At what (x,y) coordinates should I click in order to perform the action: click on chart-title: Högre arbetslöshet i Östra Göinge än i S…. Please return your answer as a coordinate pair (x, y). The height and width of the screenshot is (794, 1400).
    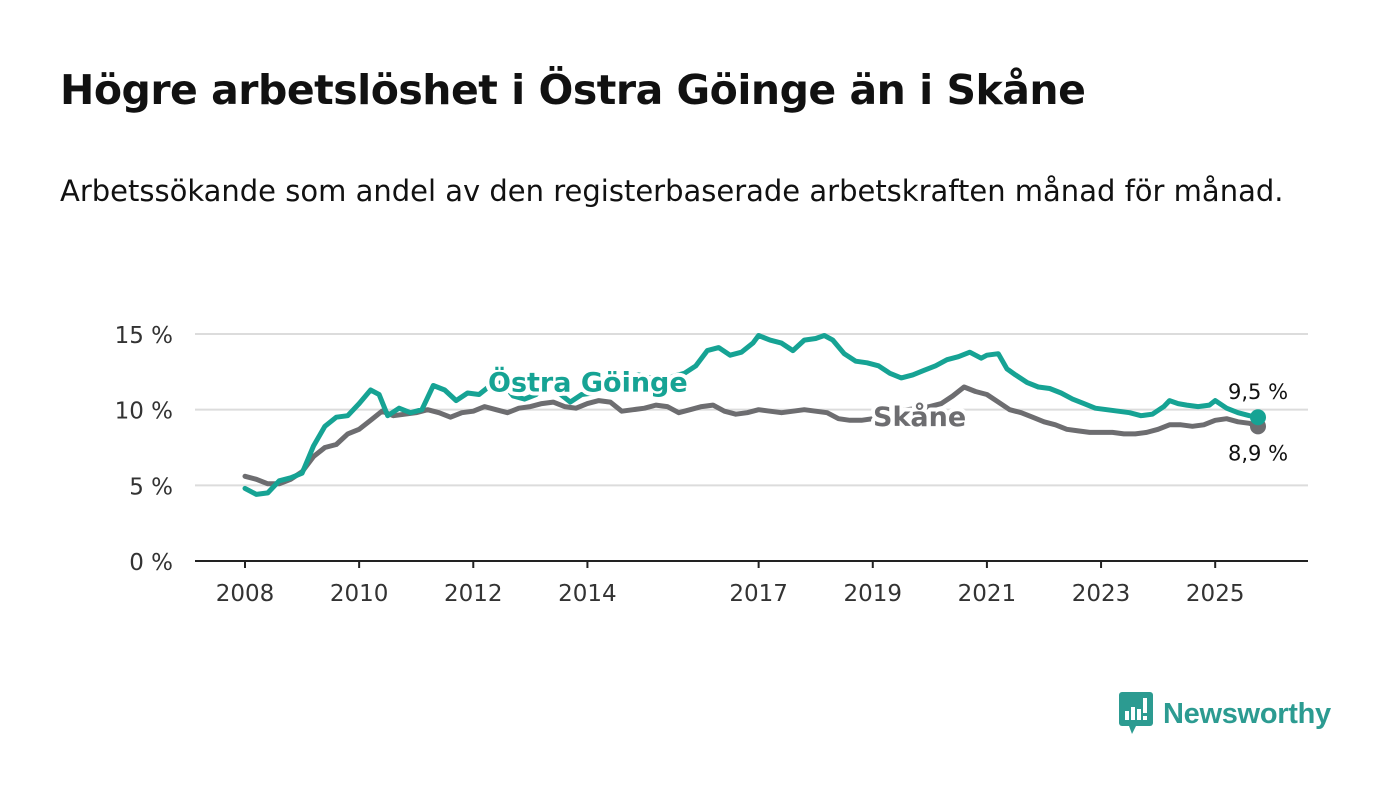
    Looking at the image, I should click on (573, 90).